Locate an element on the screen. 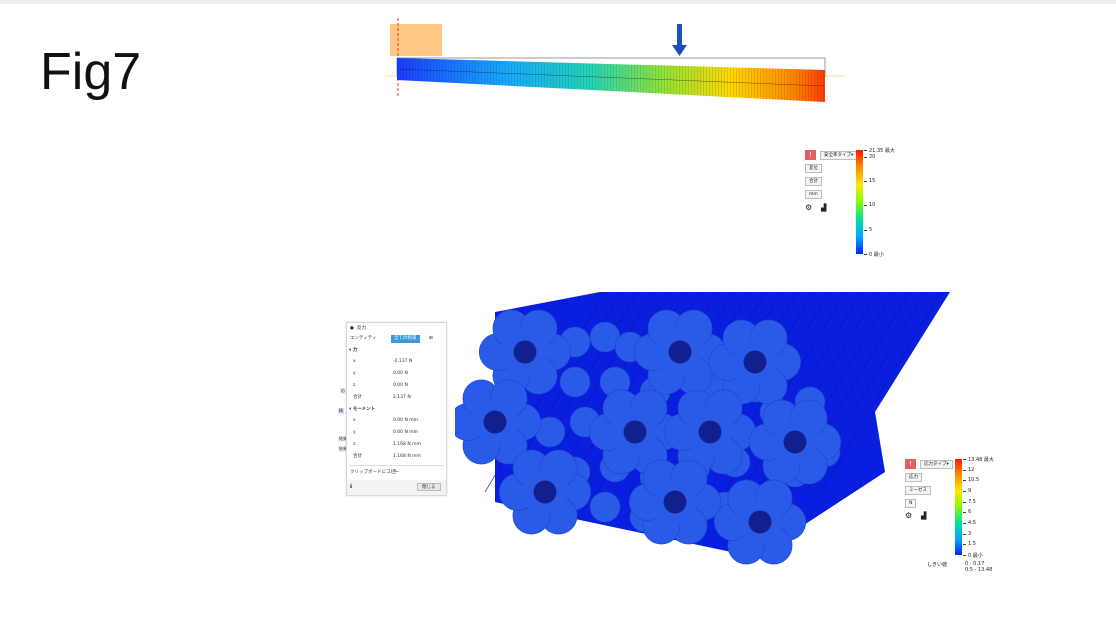  entity-selector-button: 全ての拘束 is located at coordinates (405, 339).